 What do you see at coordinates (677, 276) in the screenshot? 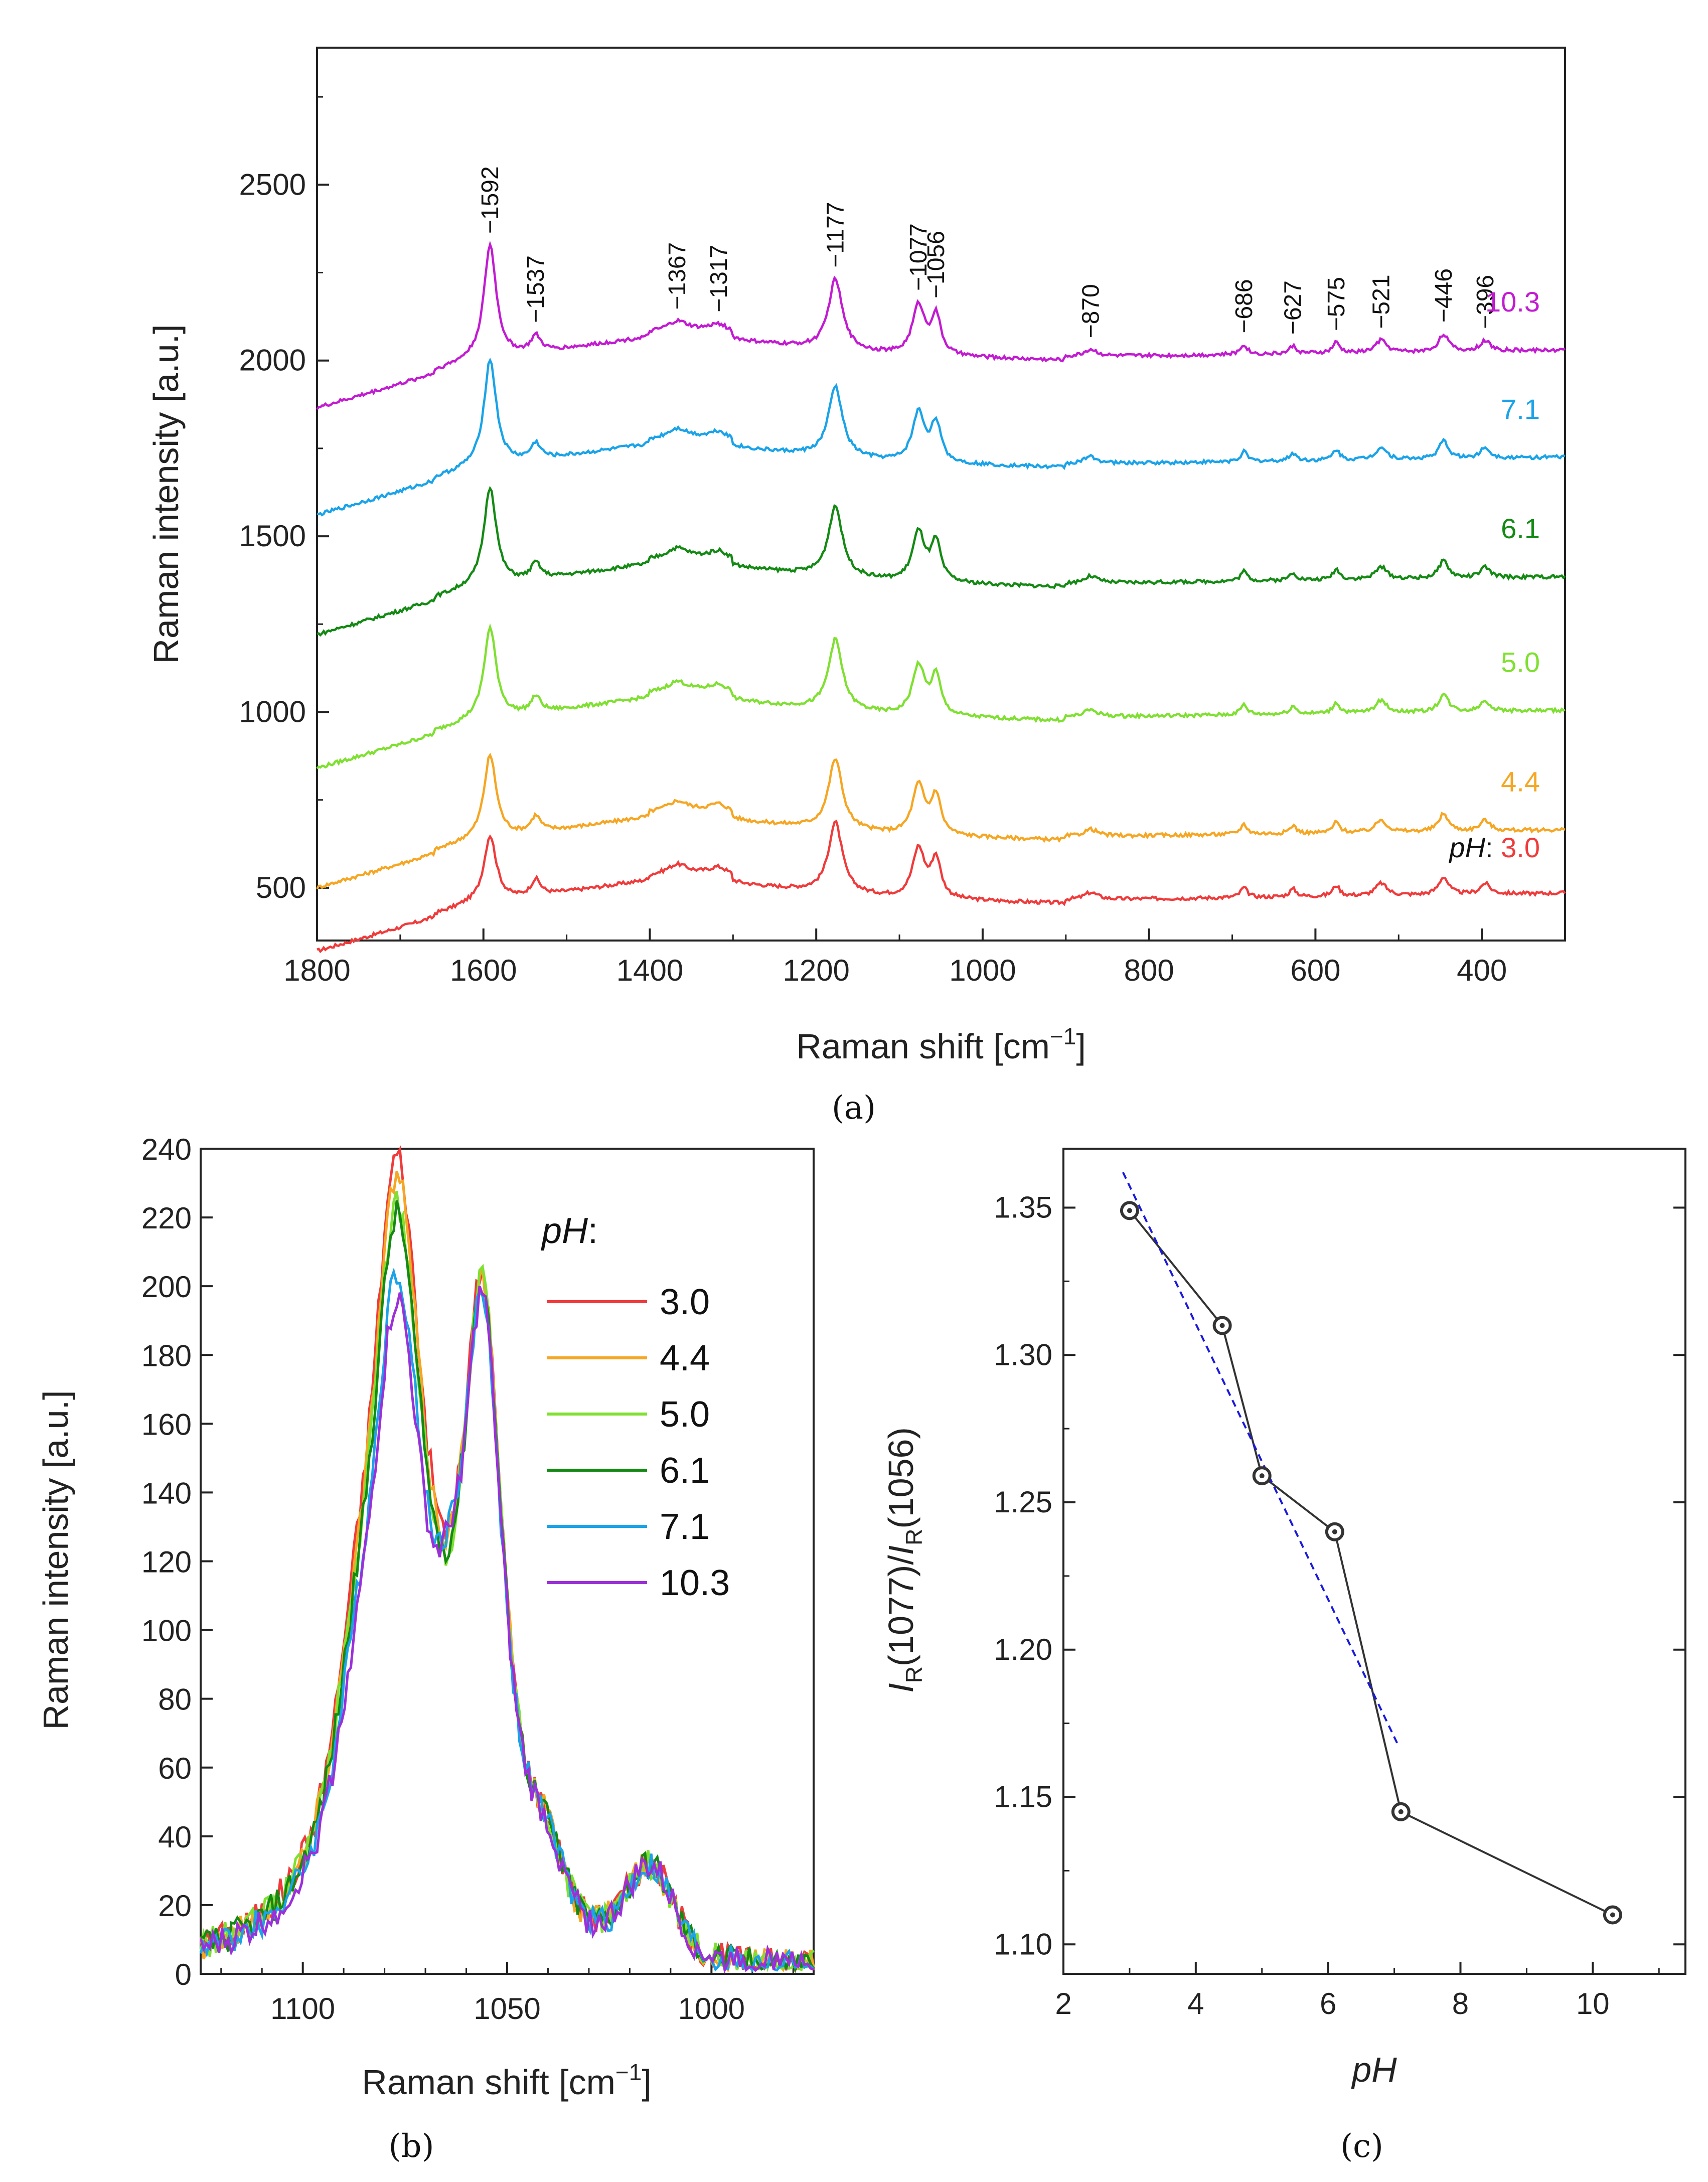
I see `panel-a-peak-label: −1367` at bounding box center [677, 276].